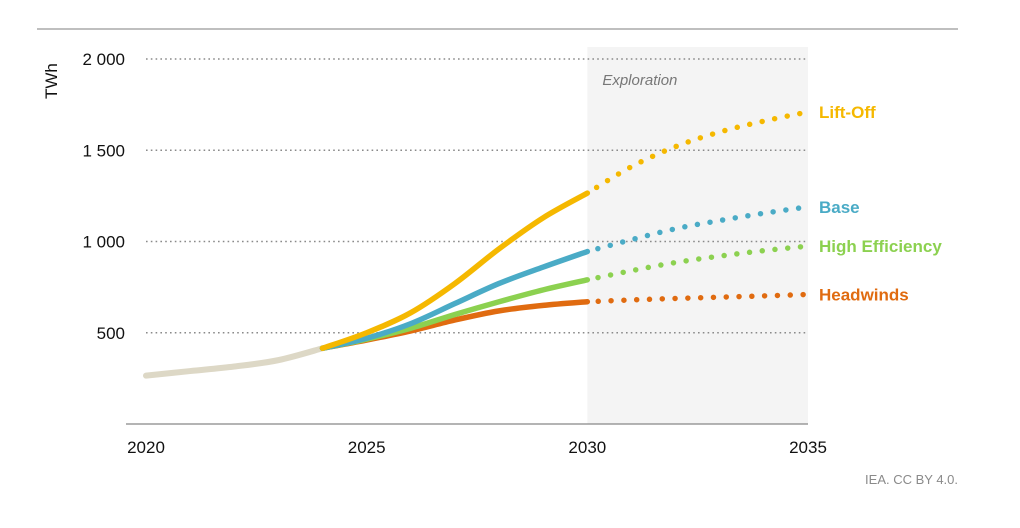 This screenshot has height=528, width=1020. What do you see at coordinates (103, 150) in the screenshot?
I see `y-tick-label: 1 500` at bounding box center [103, 150].